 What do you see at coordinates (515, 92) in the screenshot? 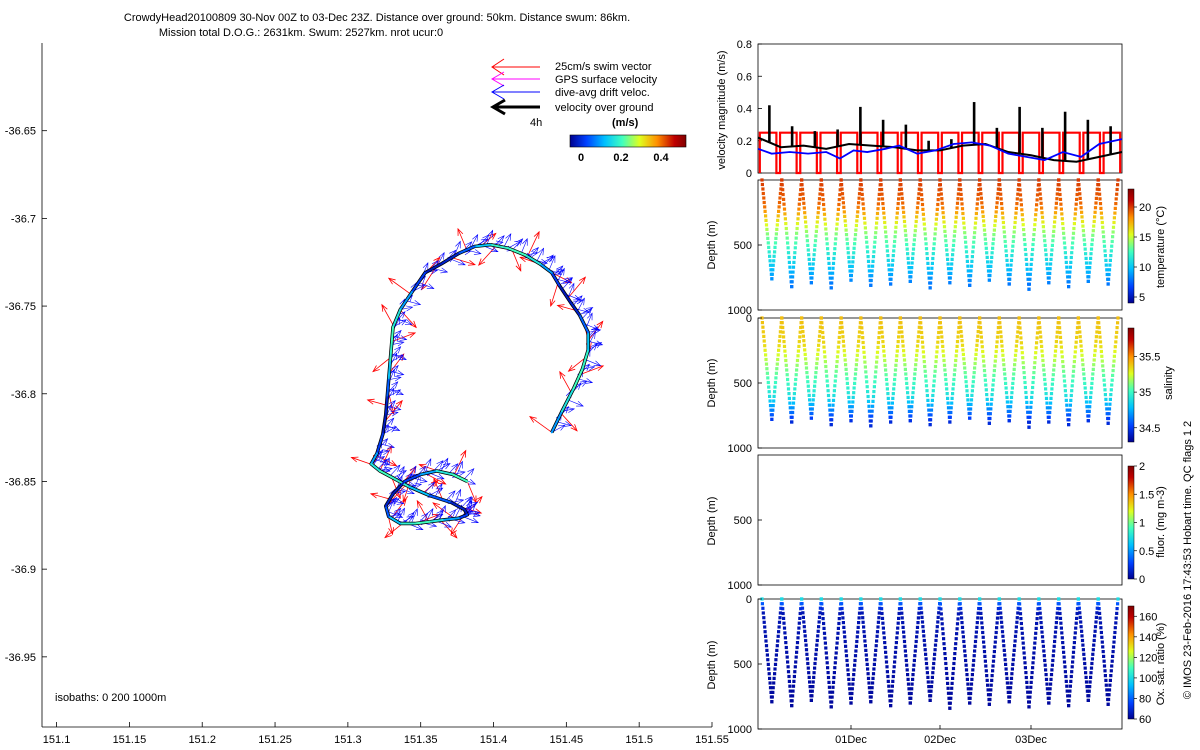
I see `drift-legend-icon` at bounding box center [515, 92].